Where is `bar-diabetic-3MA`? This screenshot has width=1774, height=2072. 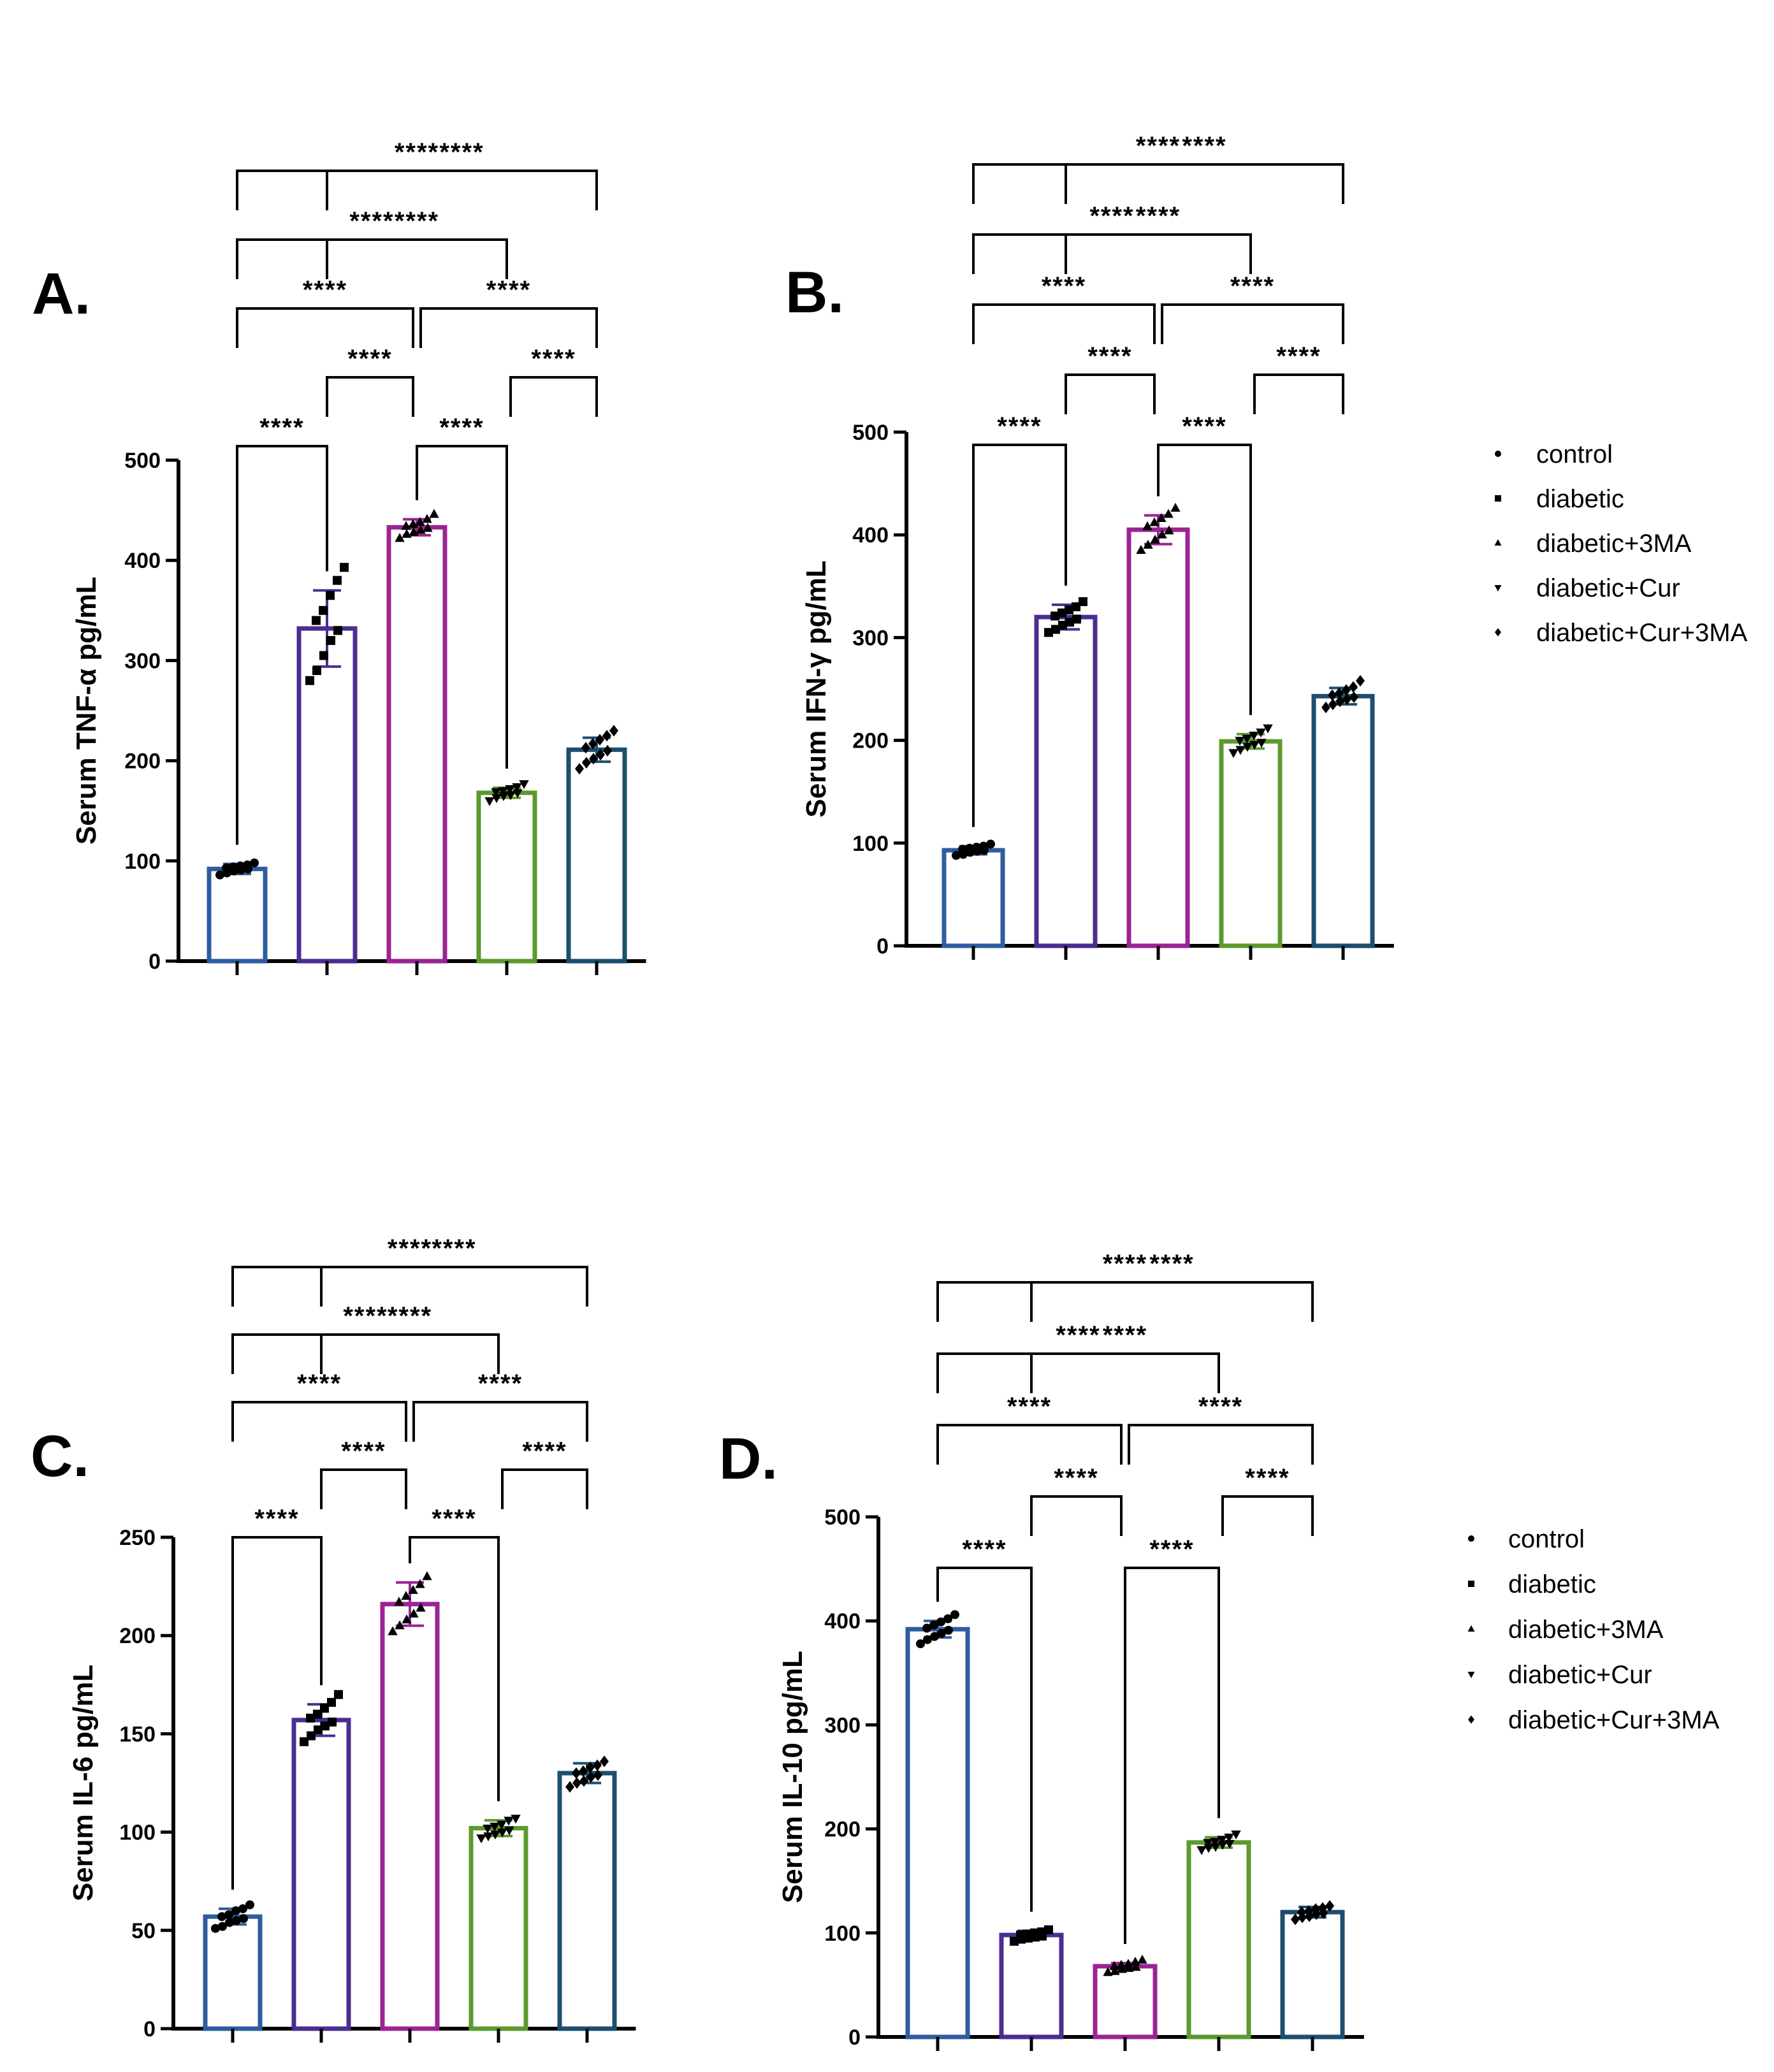 bar-diabetic-3MA is located at coordinates (416, 744).